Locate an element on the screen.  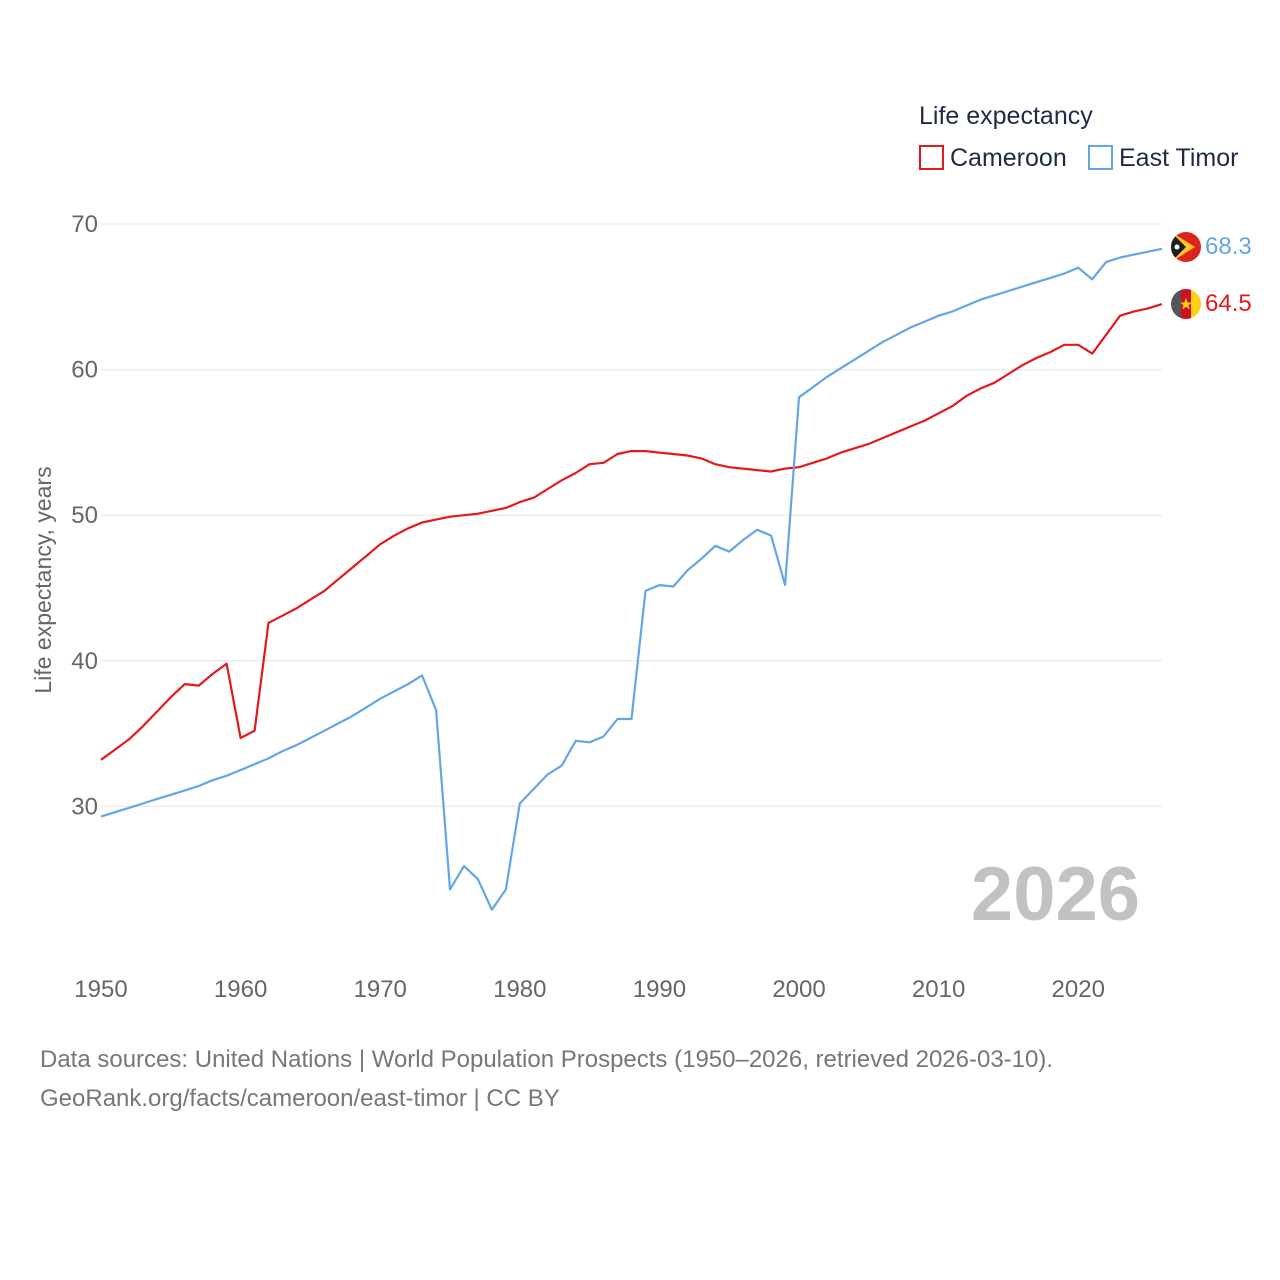
x-tick-label: 1970 is located at coordinates (380, 989).